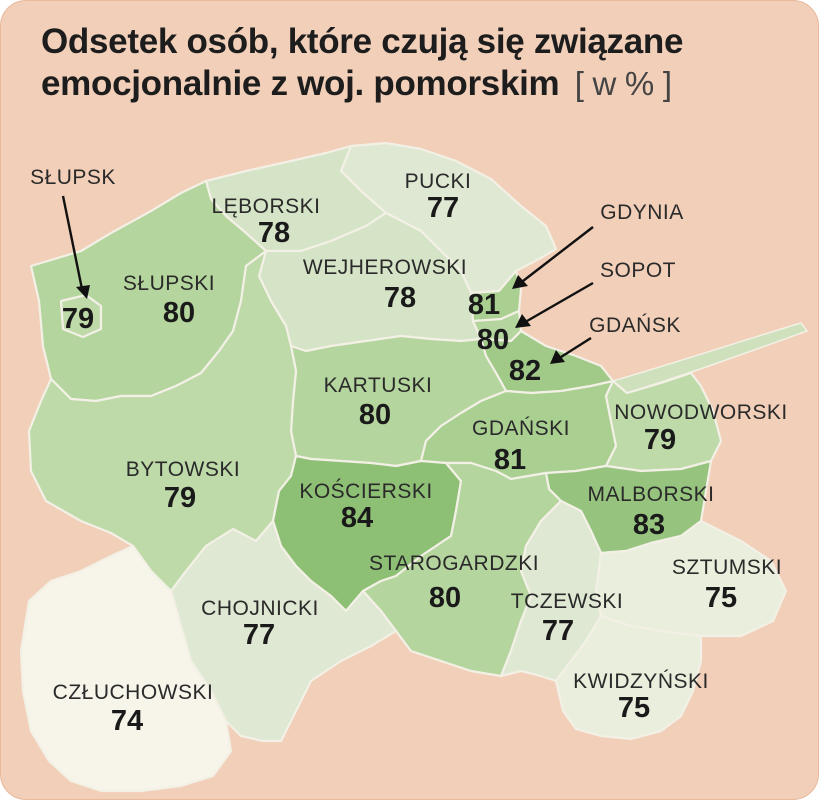 Image resolution: width=819 pixels, height=800 pixels. I want to click on arrow-sopot, so click(560, 302).